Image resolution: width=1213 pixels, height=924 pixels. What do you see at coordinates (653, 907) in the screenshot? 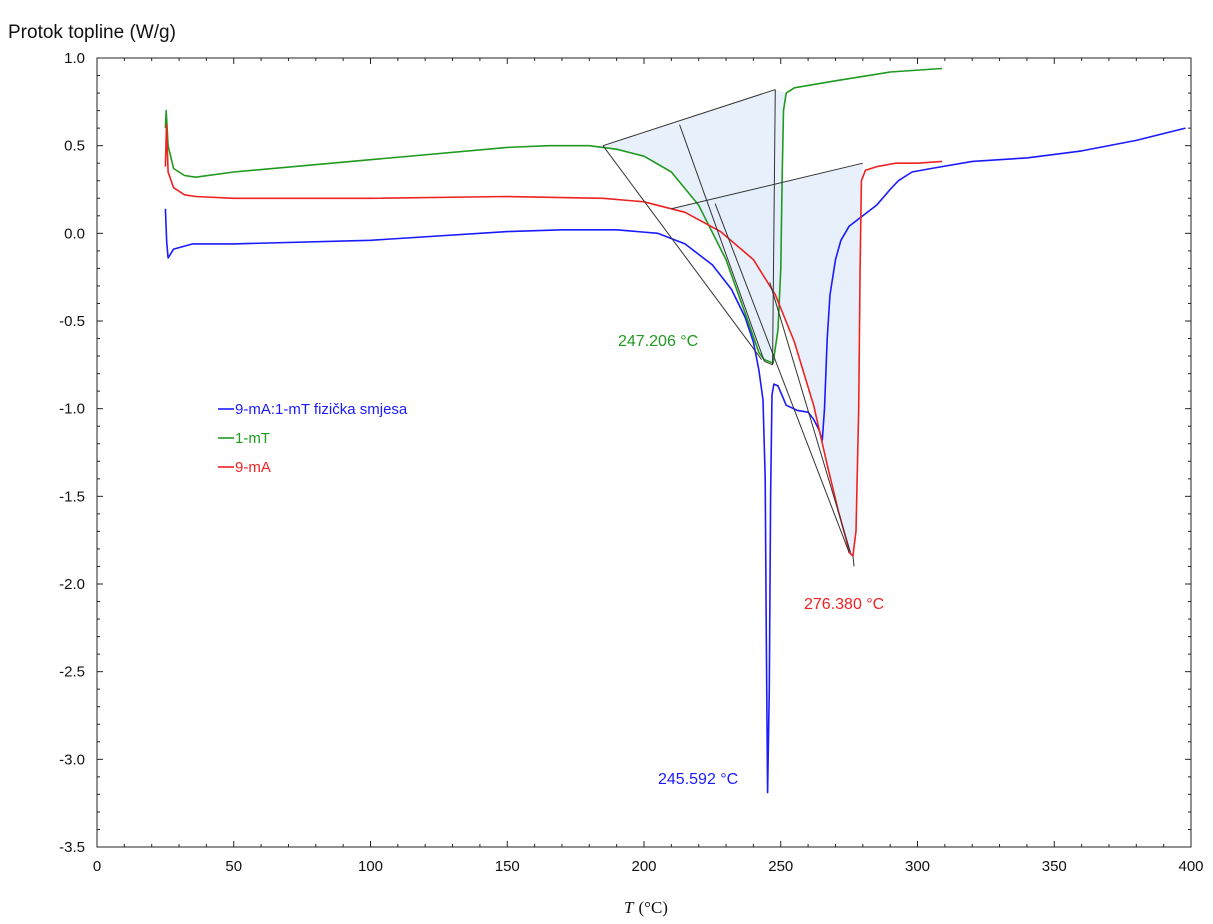
I see `x-axis-unit: (°C)` at bounding box center [653, 907].